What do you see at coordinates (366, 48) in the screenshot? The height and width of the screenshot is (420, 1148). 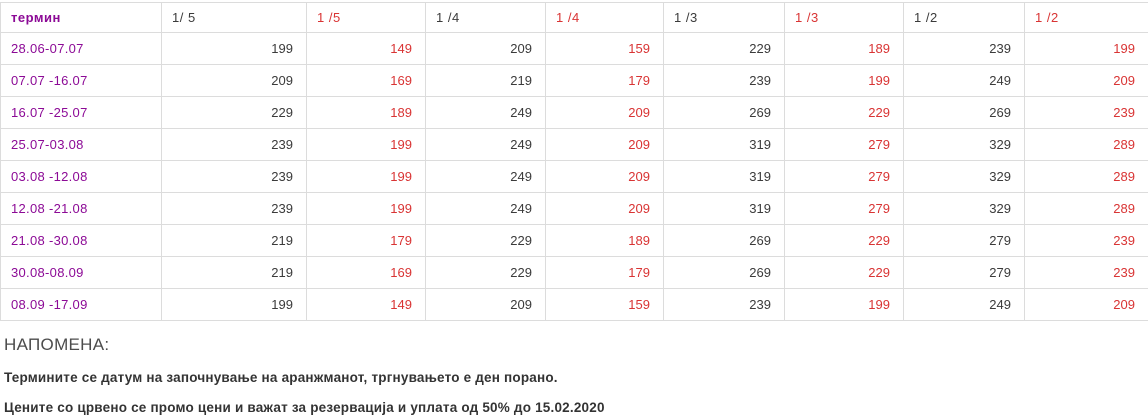 I see `promo-price-cell: 149` at bounding box center [366, 48].